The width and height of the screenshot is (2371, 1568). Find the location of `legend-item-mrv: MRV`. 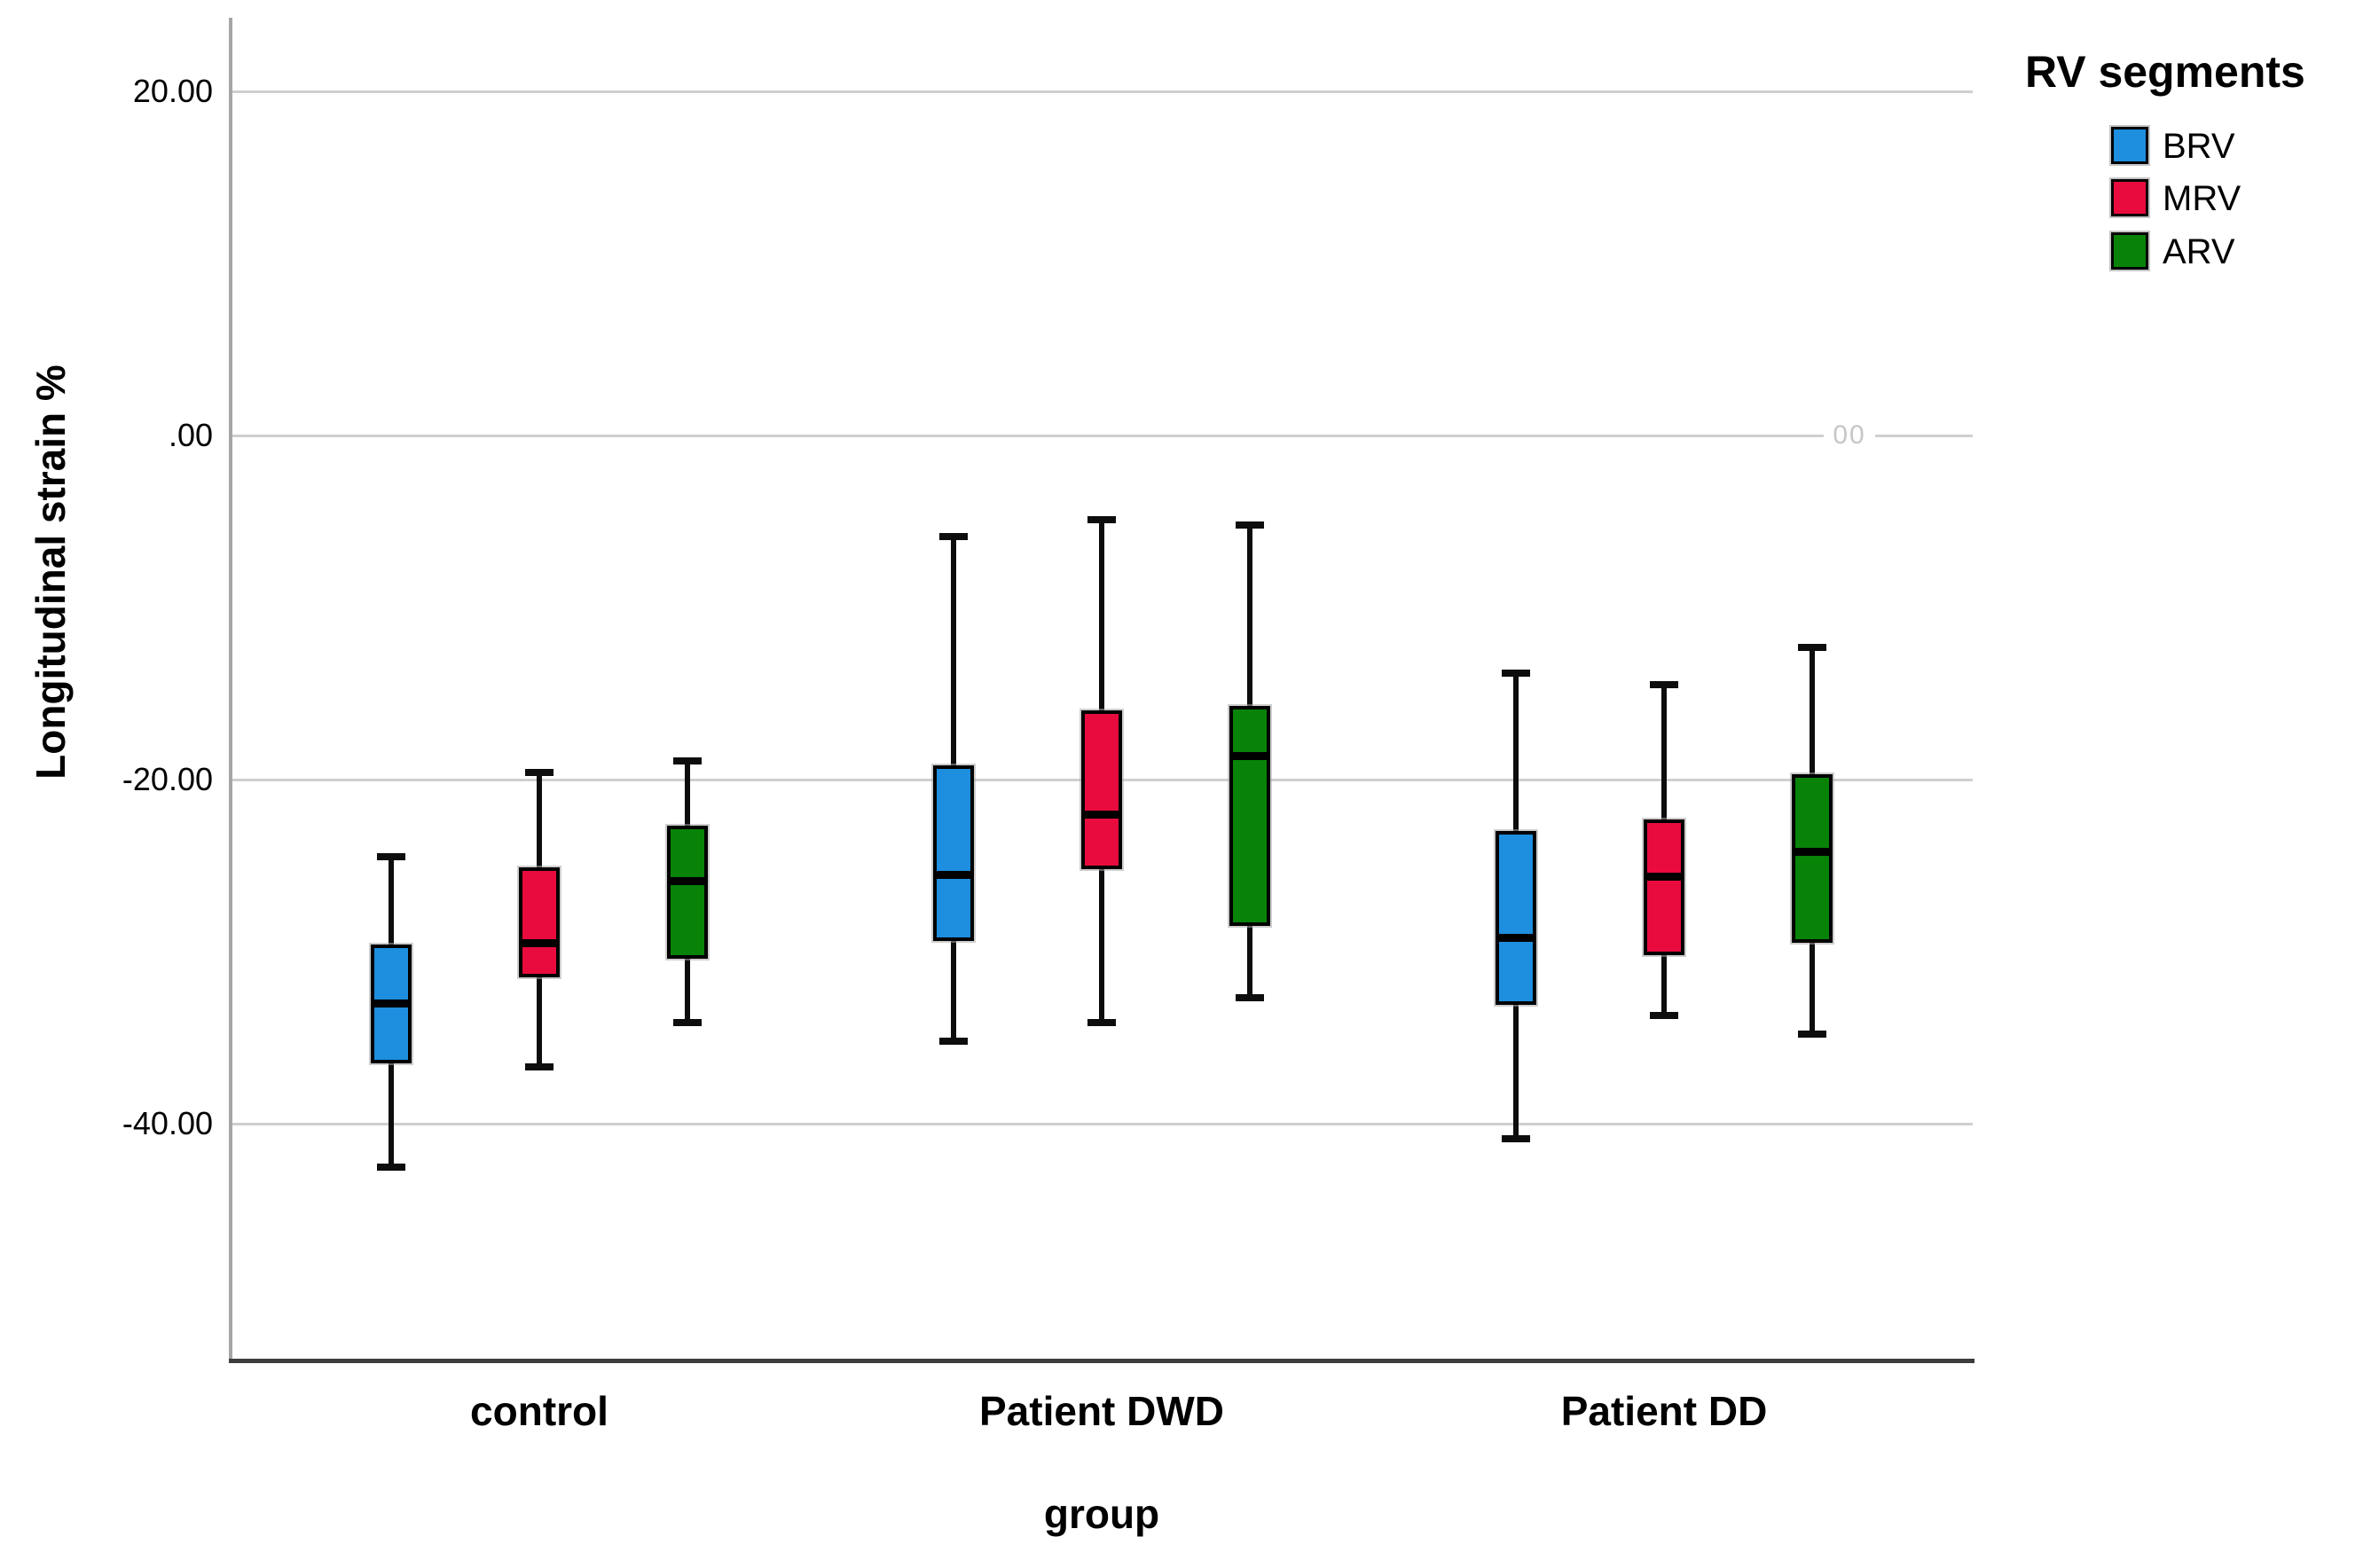

legend-item-mrv: MRV is located at coordinates (2226, 198).